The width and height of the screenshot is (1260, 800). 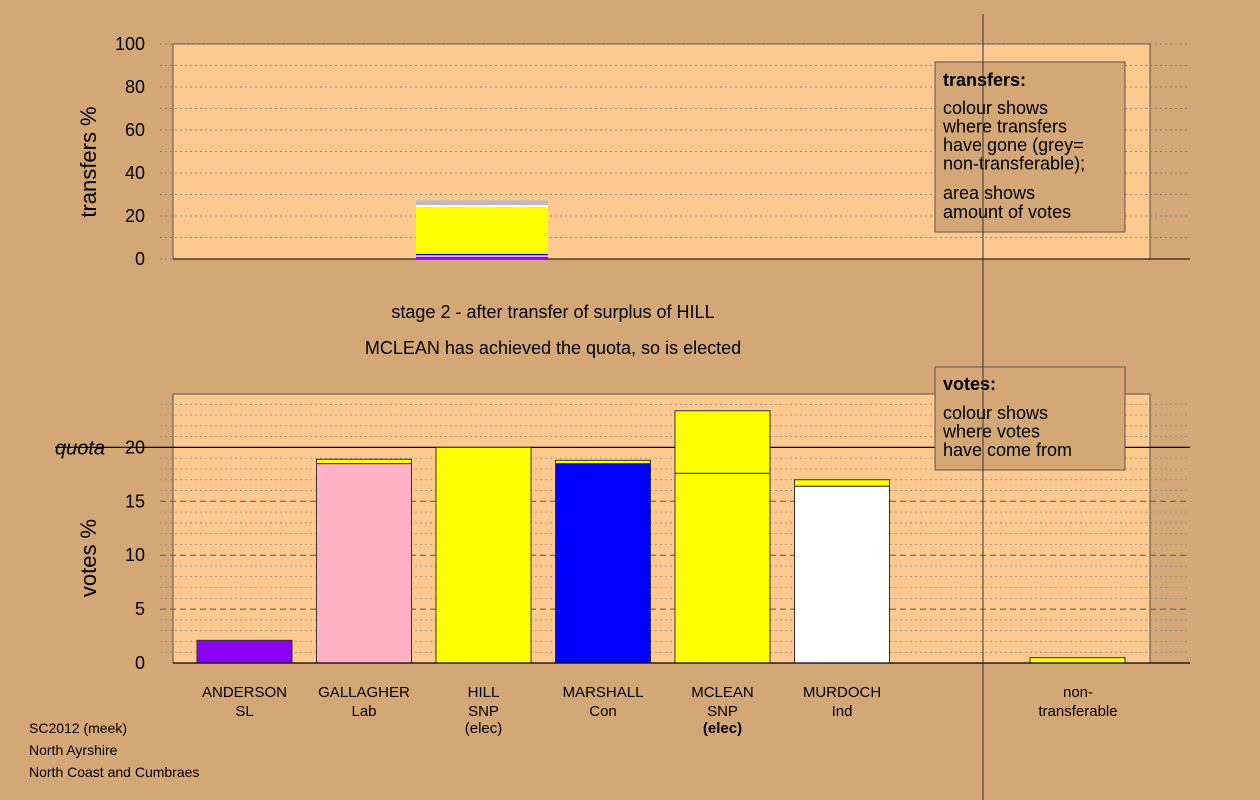 What do you see at coordinates (140, 259) in the screenshot?
I see `transfers-tick-label: 0` at bounding box center [140, 259].